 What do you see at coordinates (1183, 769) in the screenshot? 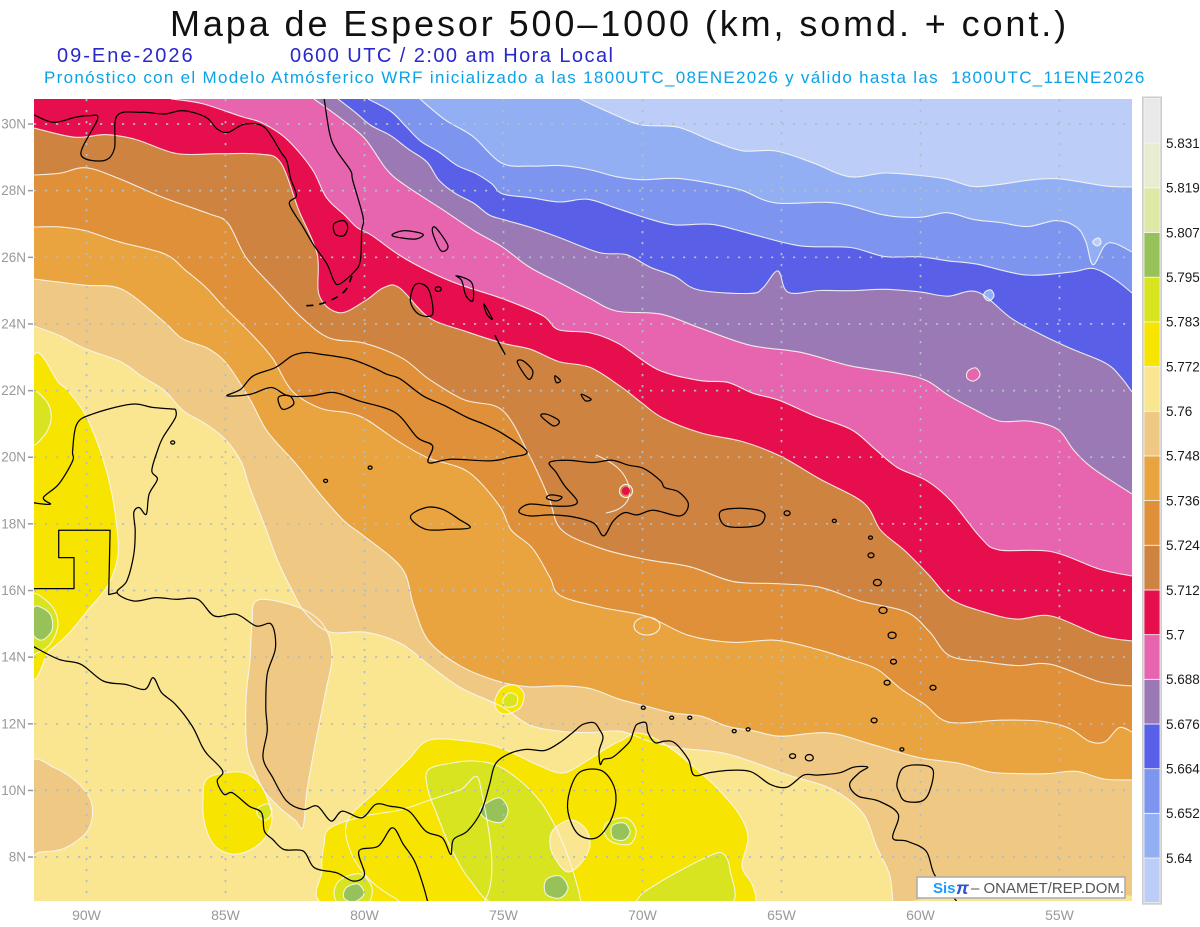
I see `svg-text: 5.664` at bounding box center [1183, 769].